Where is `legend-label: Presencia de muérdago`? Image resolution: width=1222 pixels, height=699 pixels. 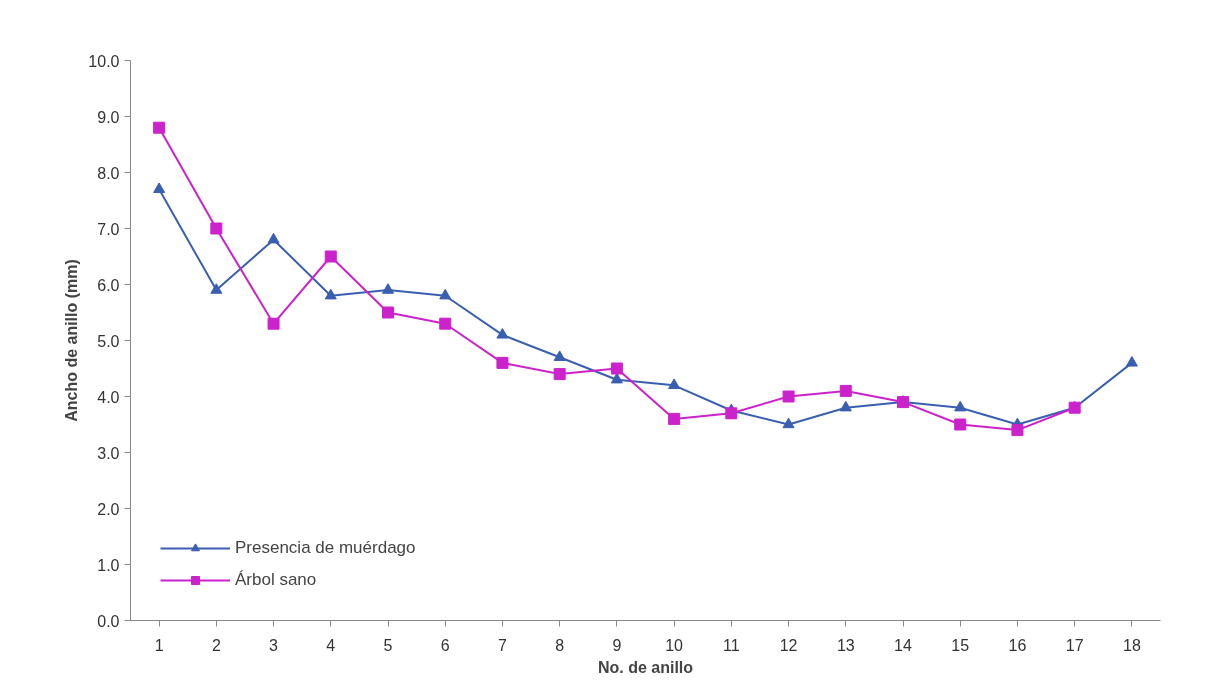
legend-label: Presencia de muérdago is located at coordinates (325, 548).